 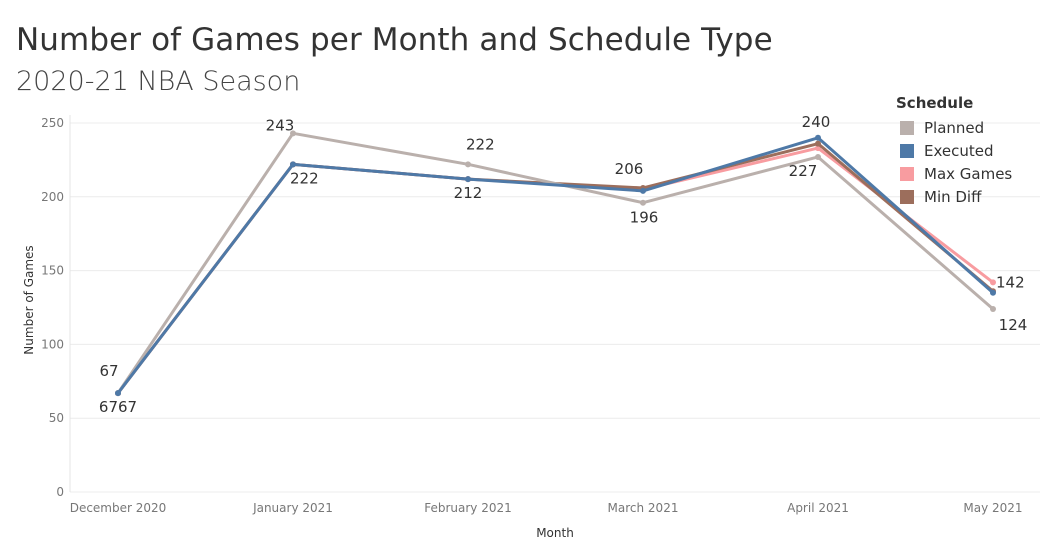 I want to click on data-label: 212, so click(x=468, y=193).